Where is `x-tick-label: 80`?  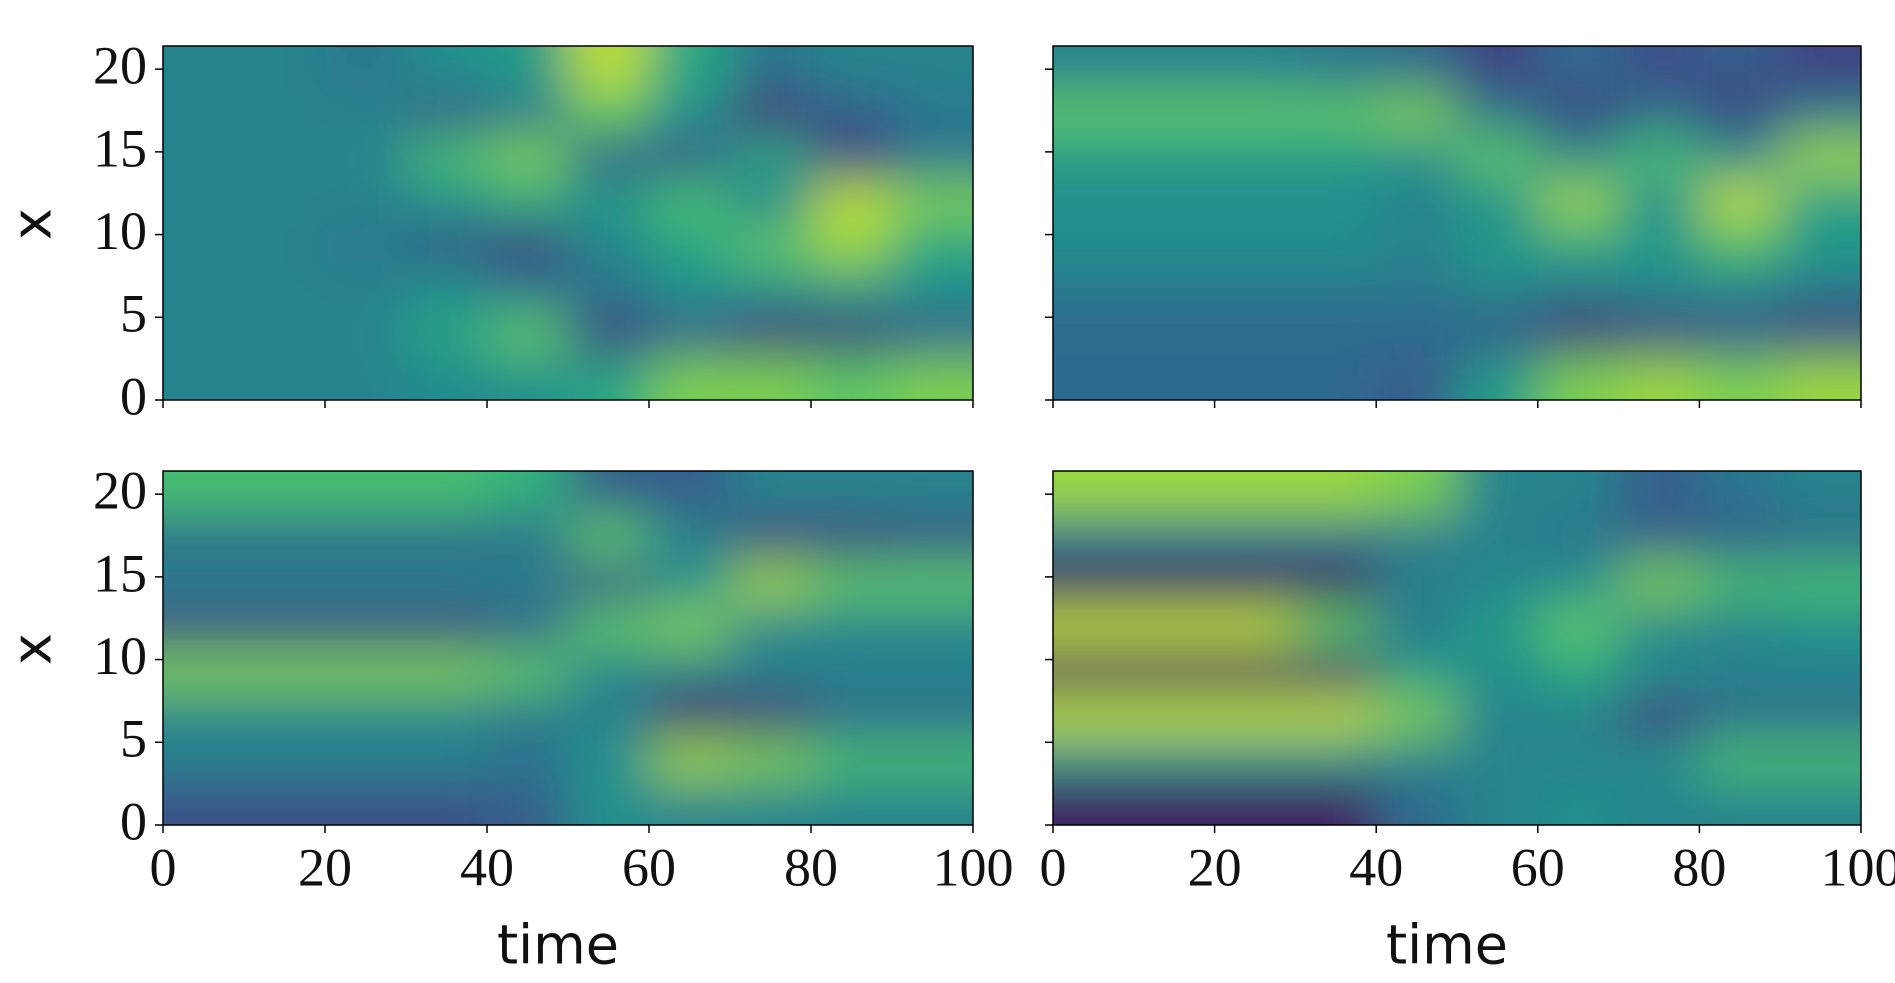
x-tick-label: 80 is located at coordinates (1699, 867).